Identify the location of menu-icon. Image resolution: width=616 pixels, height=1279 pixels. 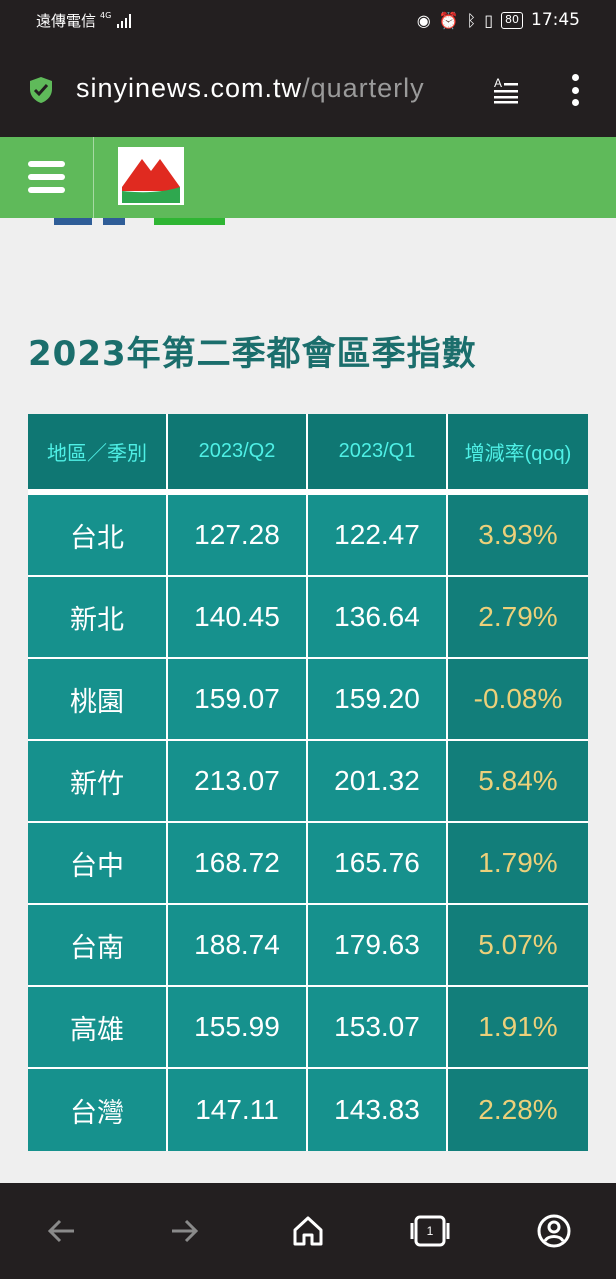
(46, 177).